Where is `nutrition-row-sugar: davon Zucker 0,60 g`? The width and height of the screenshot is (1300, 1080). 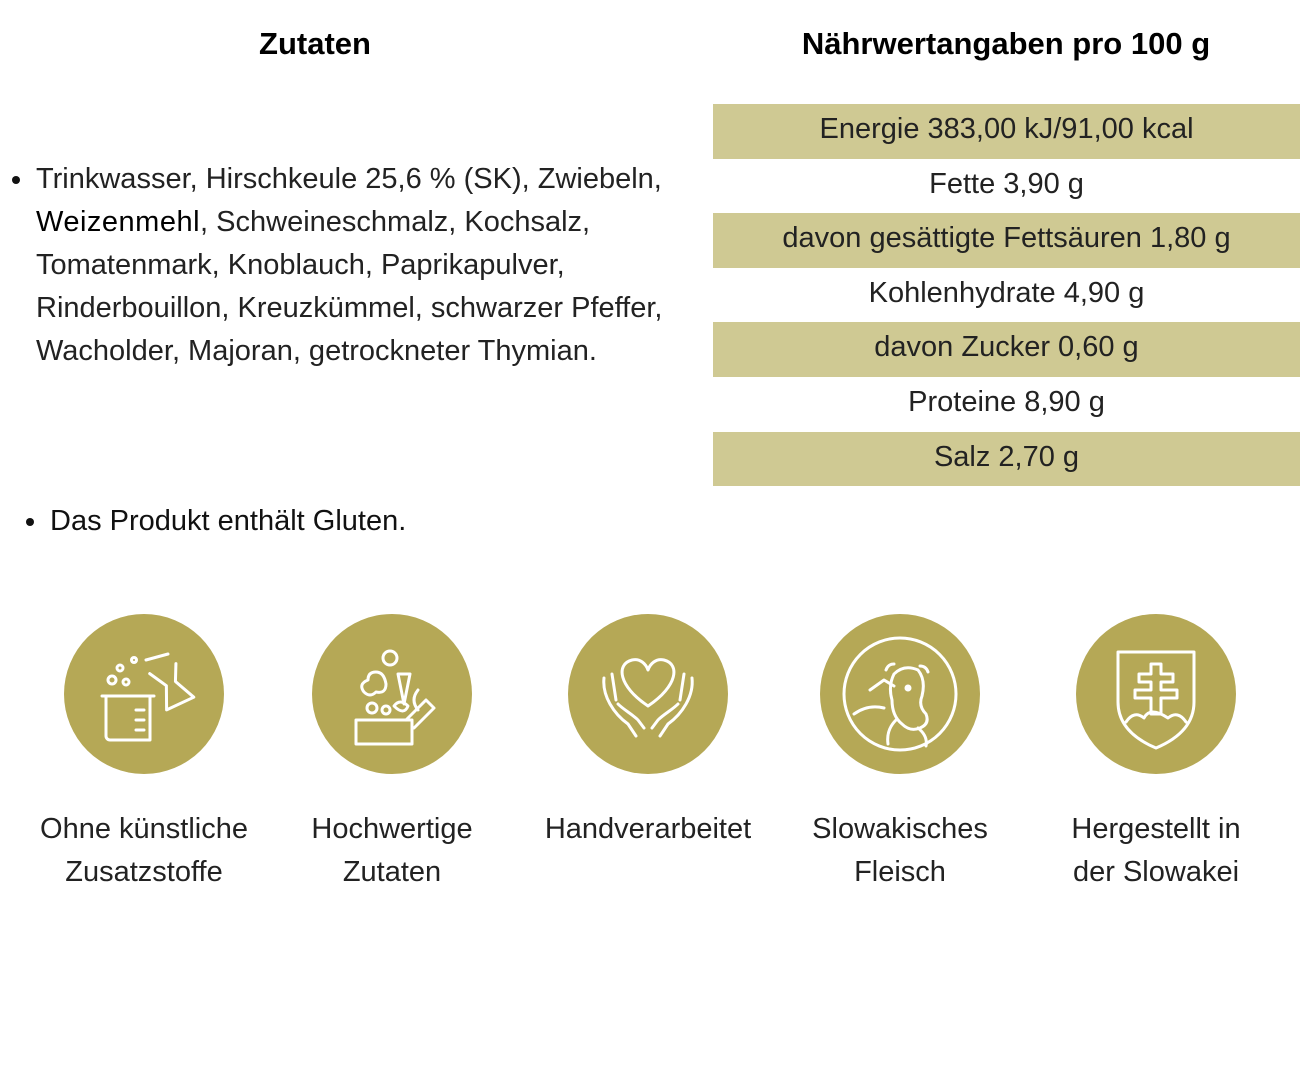 nutrition-row-sugar: davon Zucker 0,60 g is located at coordinates (1006, 349).